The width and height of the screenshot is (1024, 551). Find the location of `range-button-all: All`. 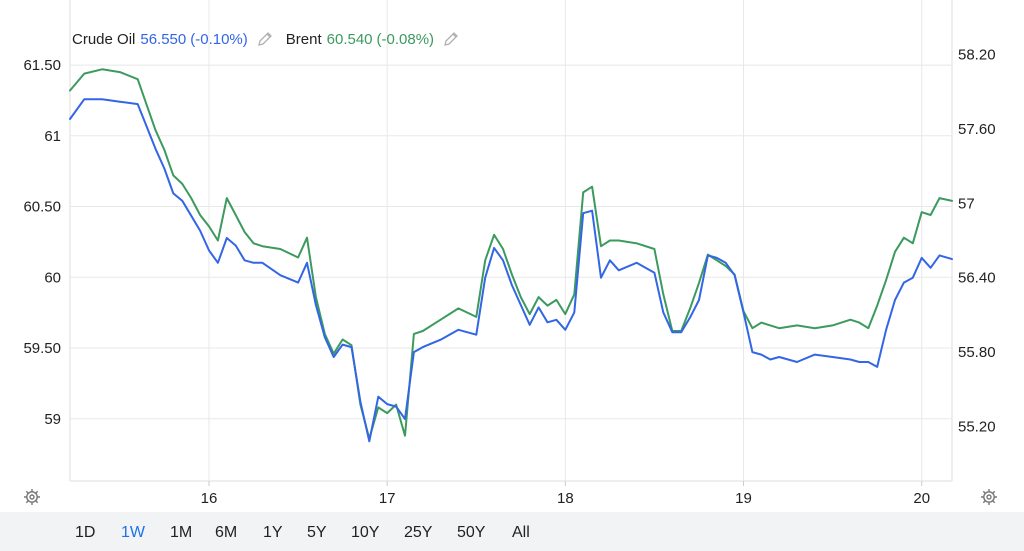

range-button-all: All is located at coordinates (521, 532).